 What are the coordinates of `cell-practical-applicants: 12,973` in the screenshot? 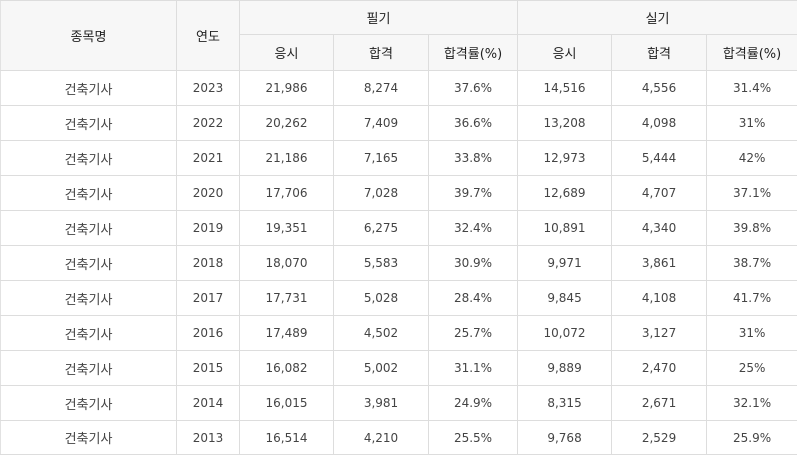 It's located at (565, 158).